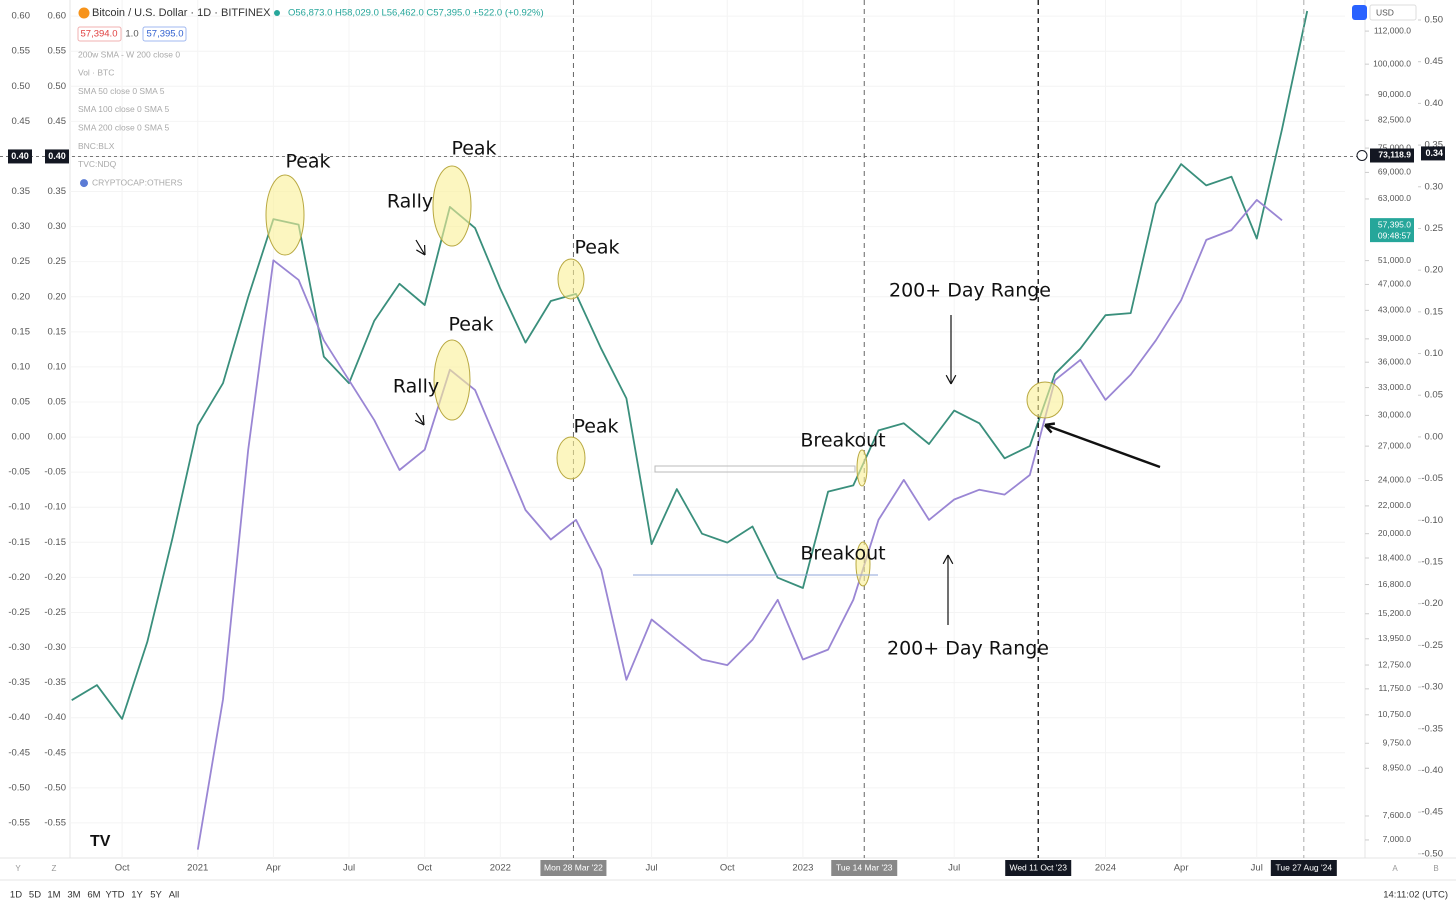 This screenshot has width=1456, height=910. I want to click on indicator: TVC:NDQ, so click(97, 164).